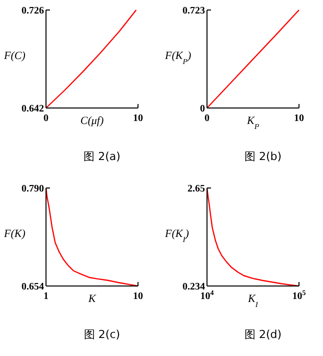 This screenshot has width=323, height=356. Describe the element at coordinates (33, 189) in the screenshot. I see `y-tick-label: 0.790` at that location.